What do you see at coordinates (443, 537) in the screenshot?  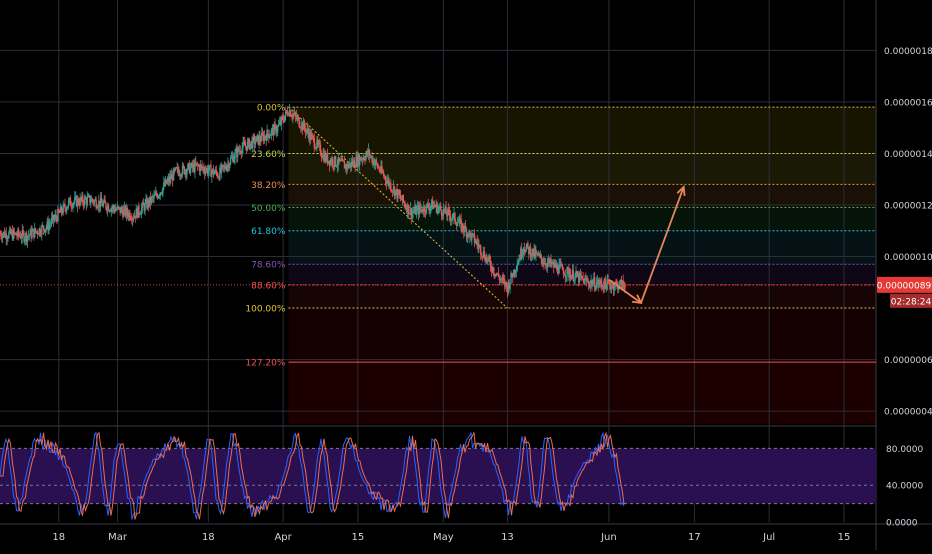 I see `time-axis-label: May` at bounding box center [443, 537].